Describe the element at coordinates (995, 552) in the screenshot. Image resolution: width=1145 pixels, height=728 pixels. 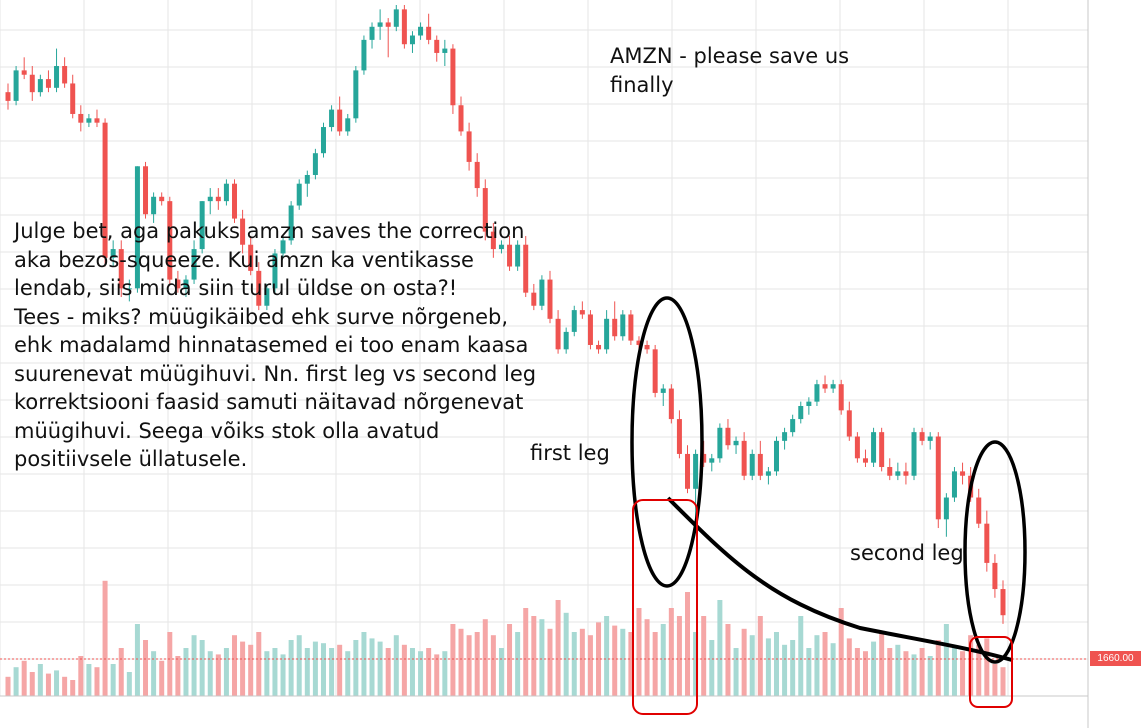
I see `second-leg-ellipse` at that location.